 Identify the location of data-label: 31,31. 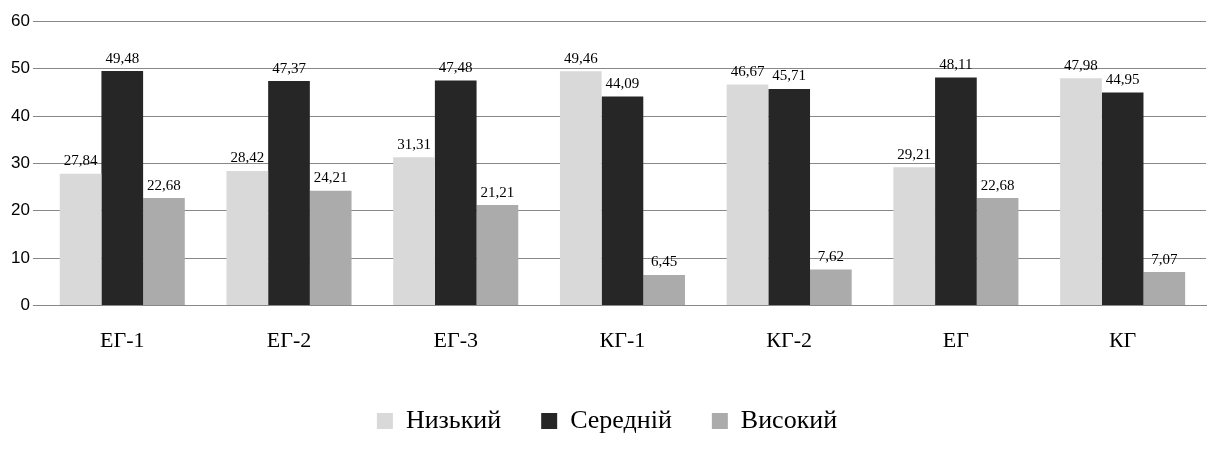
(414, 143).